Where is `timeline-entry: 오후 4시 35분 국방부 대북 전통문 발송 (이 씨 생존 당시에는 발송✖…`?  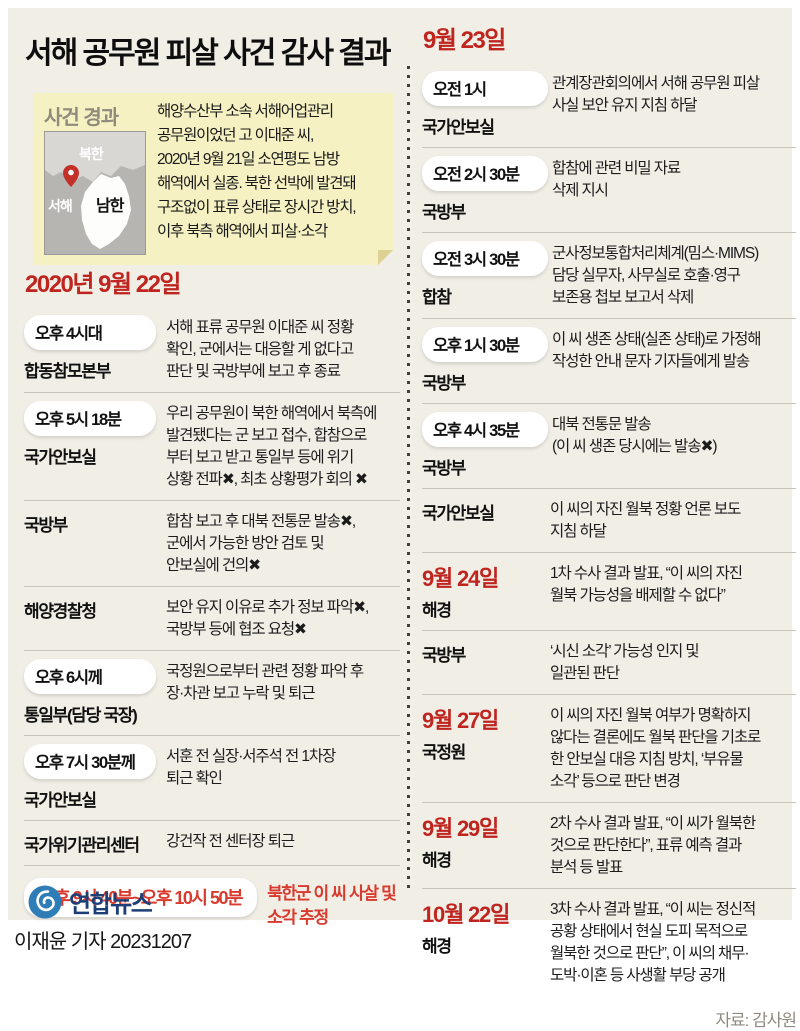
timeline-entry: 오후 4시 35분 국방부 대북 전통문 발송 (이 씨 생존 당시에는 발송✖… is located at coordinates (609, 446).